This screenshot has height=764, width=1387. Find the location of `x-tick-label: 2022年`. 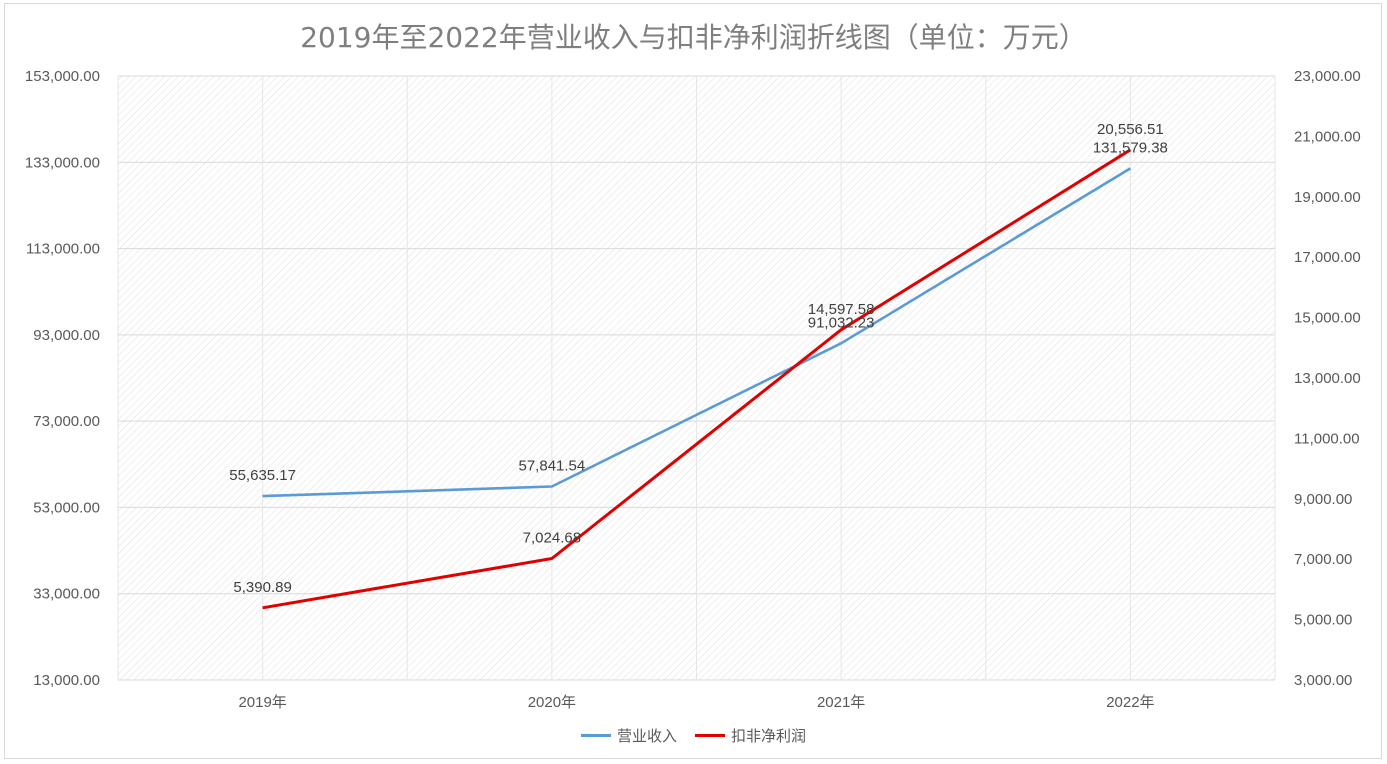

x-tick-label: 2022年 is located at coordinates (1130, 702).